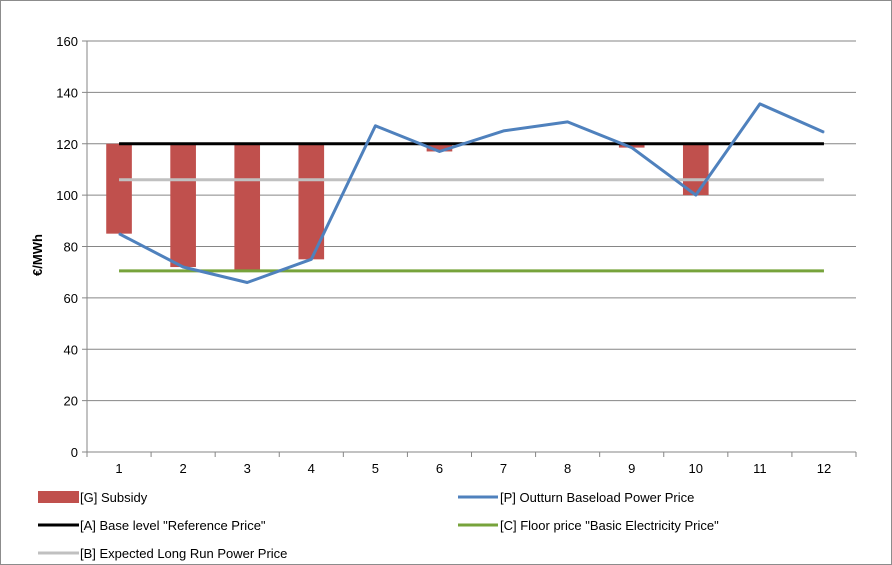 The image size is (892, 565). What do you see at coordinates (67, 144) in the screenshot?
I see `y-tick-label: 120` at bounding box center [67, 144].